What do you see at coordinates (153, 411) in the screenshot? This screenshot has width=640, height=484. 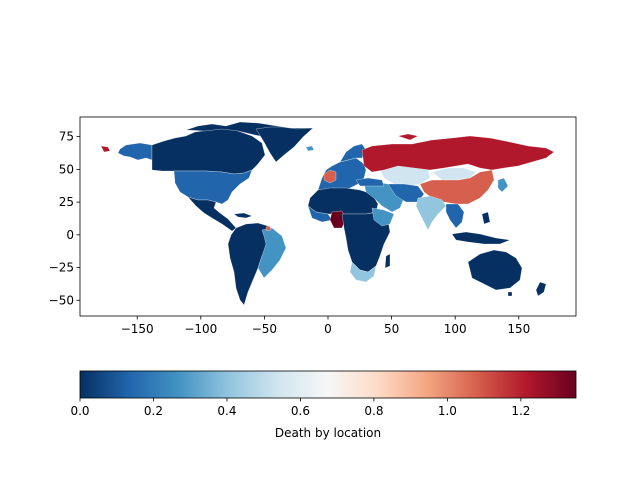 I see `colorbar-tick-label: 0.2` at bounding box center [153, 411].